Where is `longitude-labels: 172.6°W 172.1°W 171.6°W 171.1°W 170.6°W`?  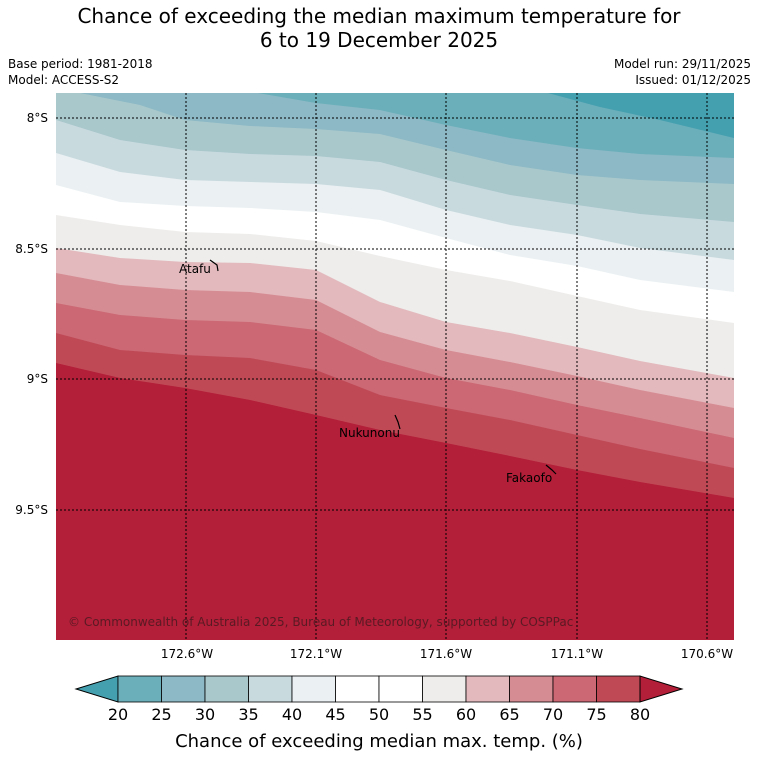 longitude-labels: 172.6°W 172.1°W 171.6°W 171.1°W 170.6°W is located at coordinates (447, 654).